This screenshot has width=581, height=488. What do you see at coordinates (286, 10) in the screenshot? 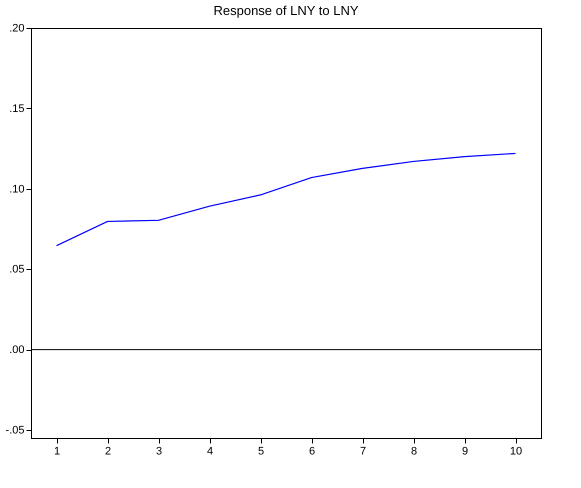
I see `chart-title: Response of LNY to LNY` at bounding box center [286, 10].